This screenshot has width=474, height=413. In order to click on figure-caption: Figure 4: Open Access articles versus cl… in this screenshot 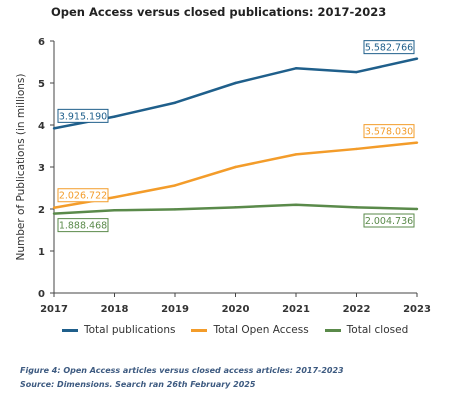, I will do `click(182, 370)`.